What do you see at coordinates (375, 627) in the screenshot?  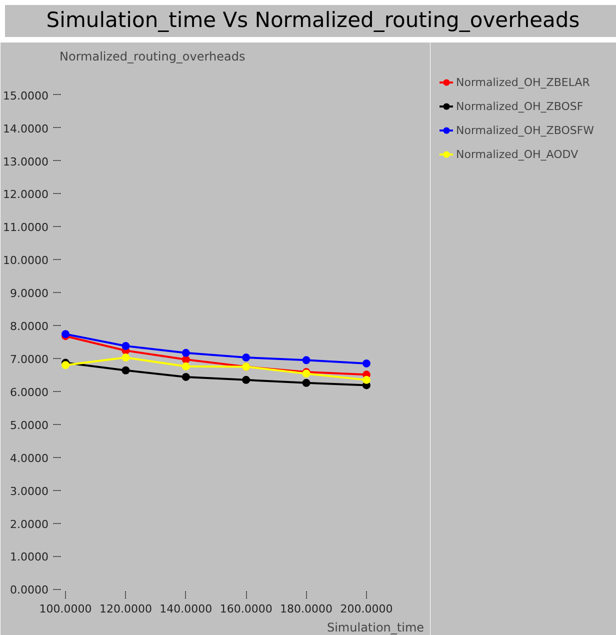 I see `x-axis-title: Simulation_time` at bounding box center [375, 627].